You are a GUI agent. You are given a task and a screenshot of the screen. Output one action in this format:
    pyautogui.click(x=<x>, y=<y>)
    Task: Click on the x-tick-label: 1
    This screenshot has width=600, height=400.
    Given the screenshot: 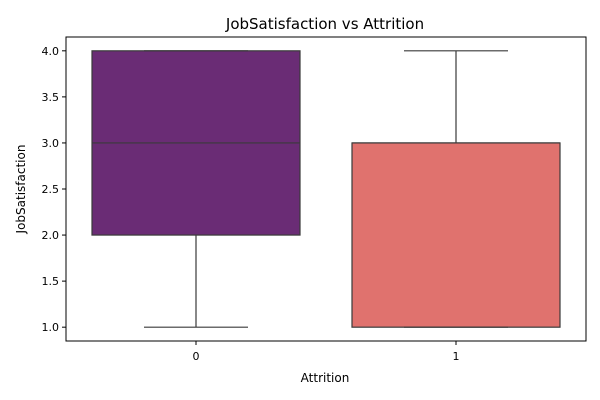 What is the action you would take?
    pyautogui.click(x=456, y=356)
    